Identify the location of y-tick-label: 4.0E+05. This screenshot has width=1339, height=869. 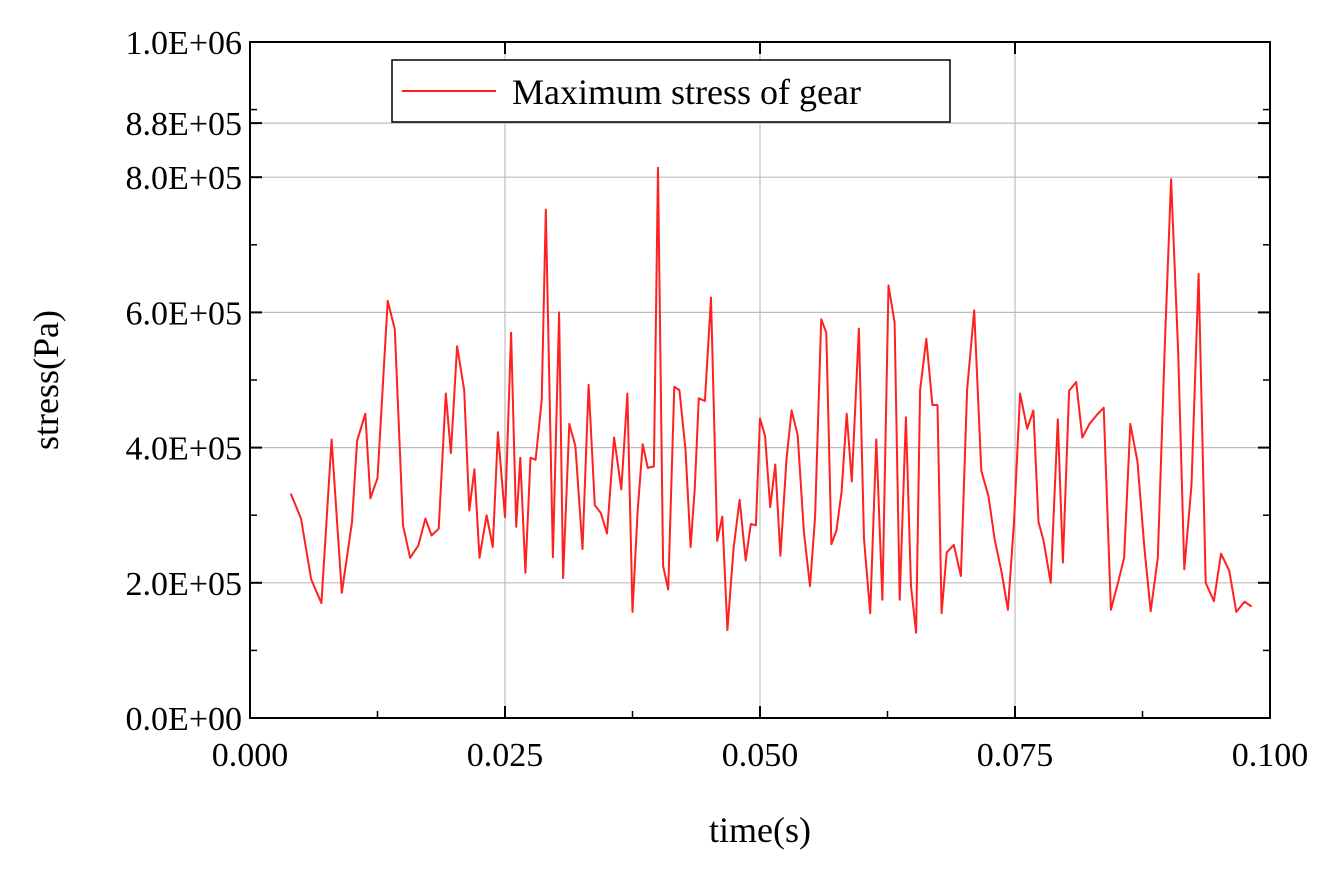
(184, 449).